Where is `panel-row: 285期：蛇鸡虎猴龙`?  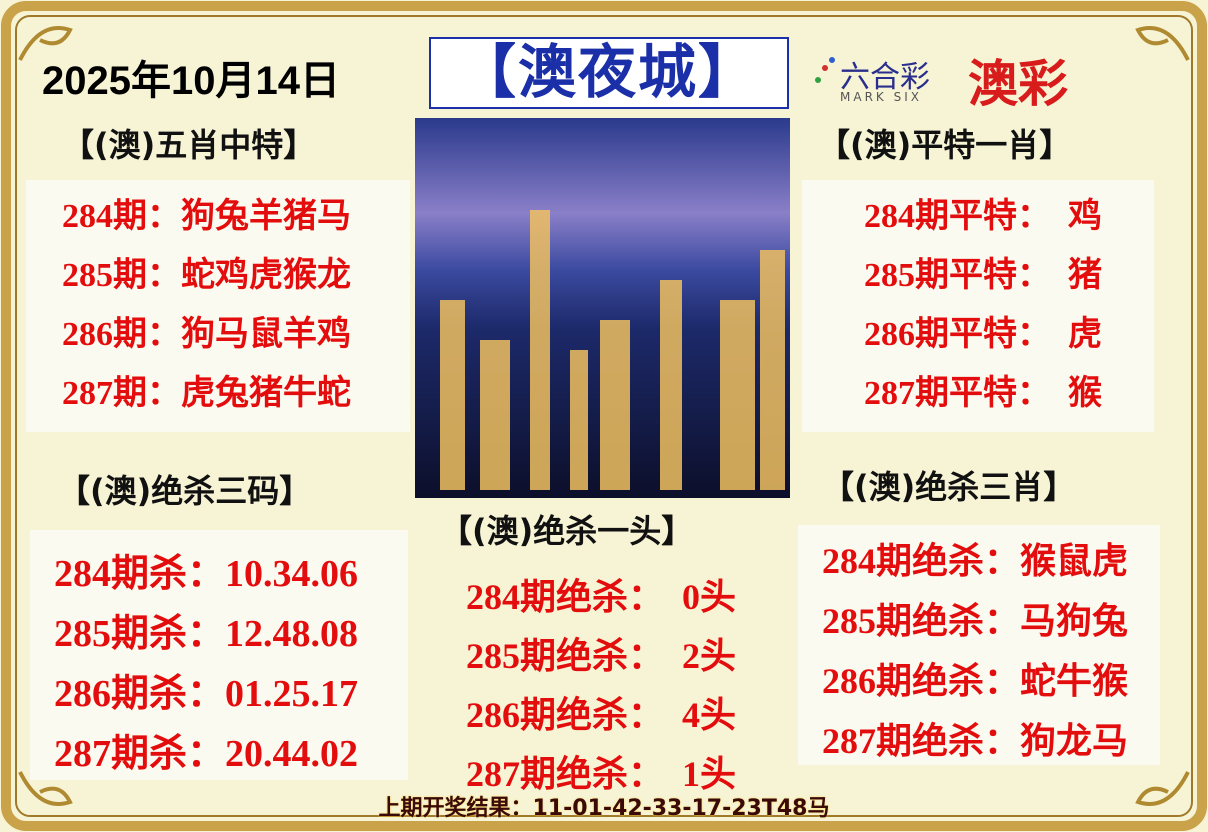 panel-row: 285期：蛇鸡虎猴龙 is located at coordinates (206, 275).